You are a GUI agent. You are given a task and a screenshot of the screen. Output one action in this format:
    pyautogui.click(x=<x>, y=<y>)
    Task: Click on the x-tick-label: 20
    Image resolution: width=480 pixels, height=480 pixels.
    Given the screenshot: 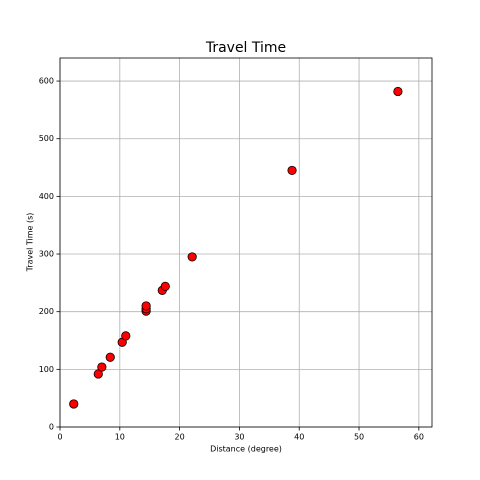 What is the action you would take?
    pyautogui.click(x=180, y=437)
    